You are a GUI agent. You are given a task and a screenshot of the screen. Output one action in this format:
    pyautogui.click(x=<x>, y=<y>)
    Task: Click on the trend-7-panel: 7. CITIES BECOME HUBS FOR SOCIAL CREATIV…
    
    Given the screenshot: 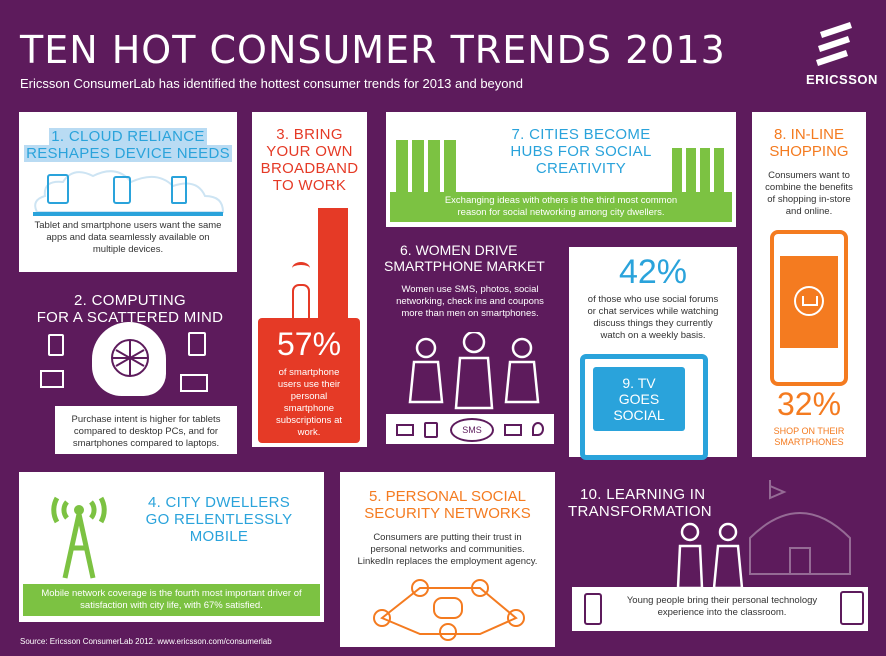 What is the action you would take?
    pyautogui.click(x=561, y=169)
    